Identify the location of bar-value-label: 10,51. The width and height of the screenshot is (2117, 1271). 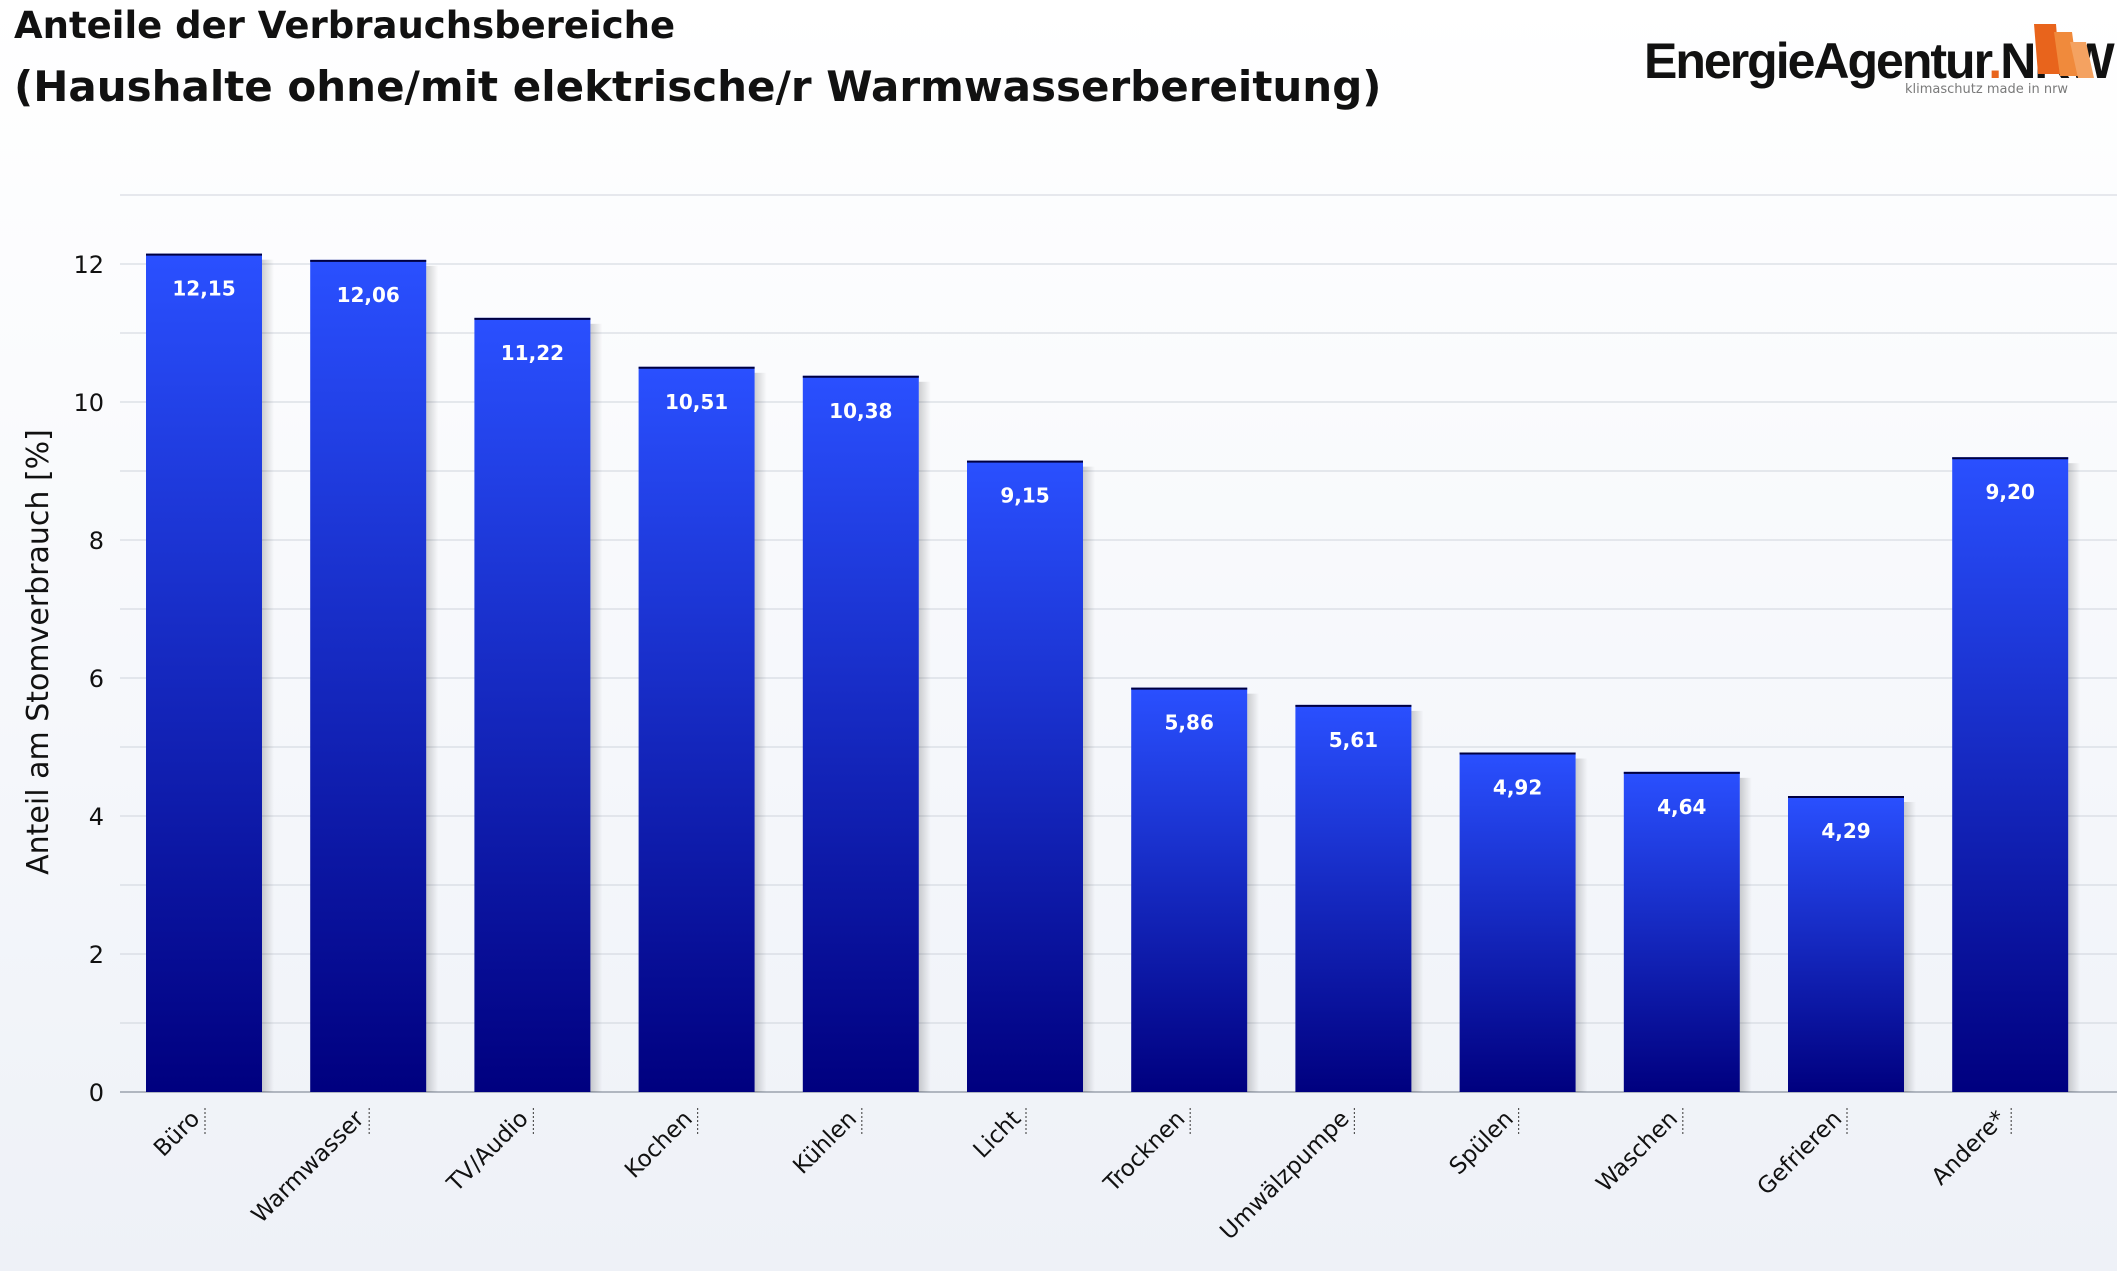
(696, 402).